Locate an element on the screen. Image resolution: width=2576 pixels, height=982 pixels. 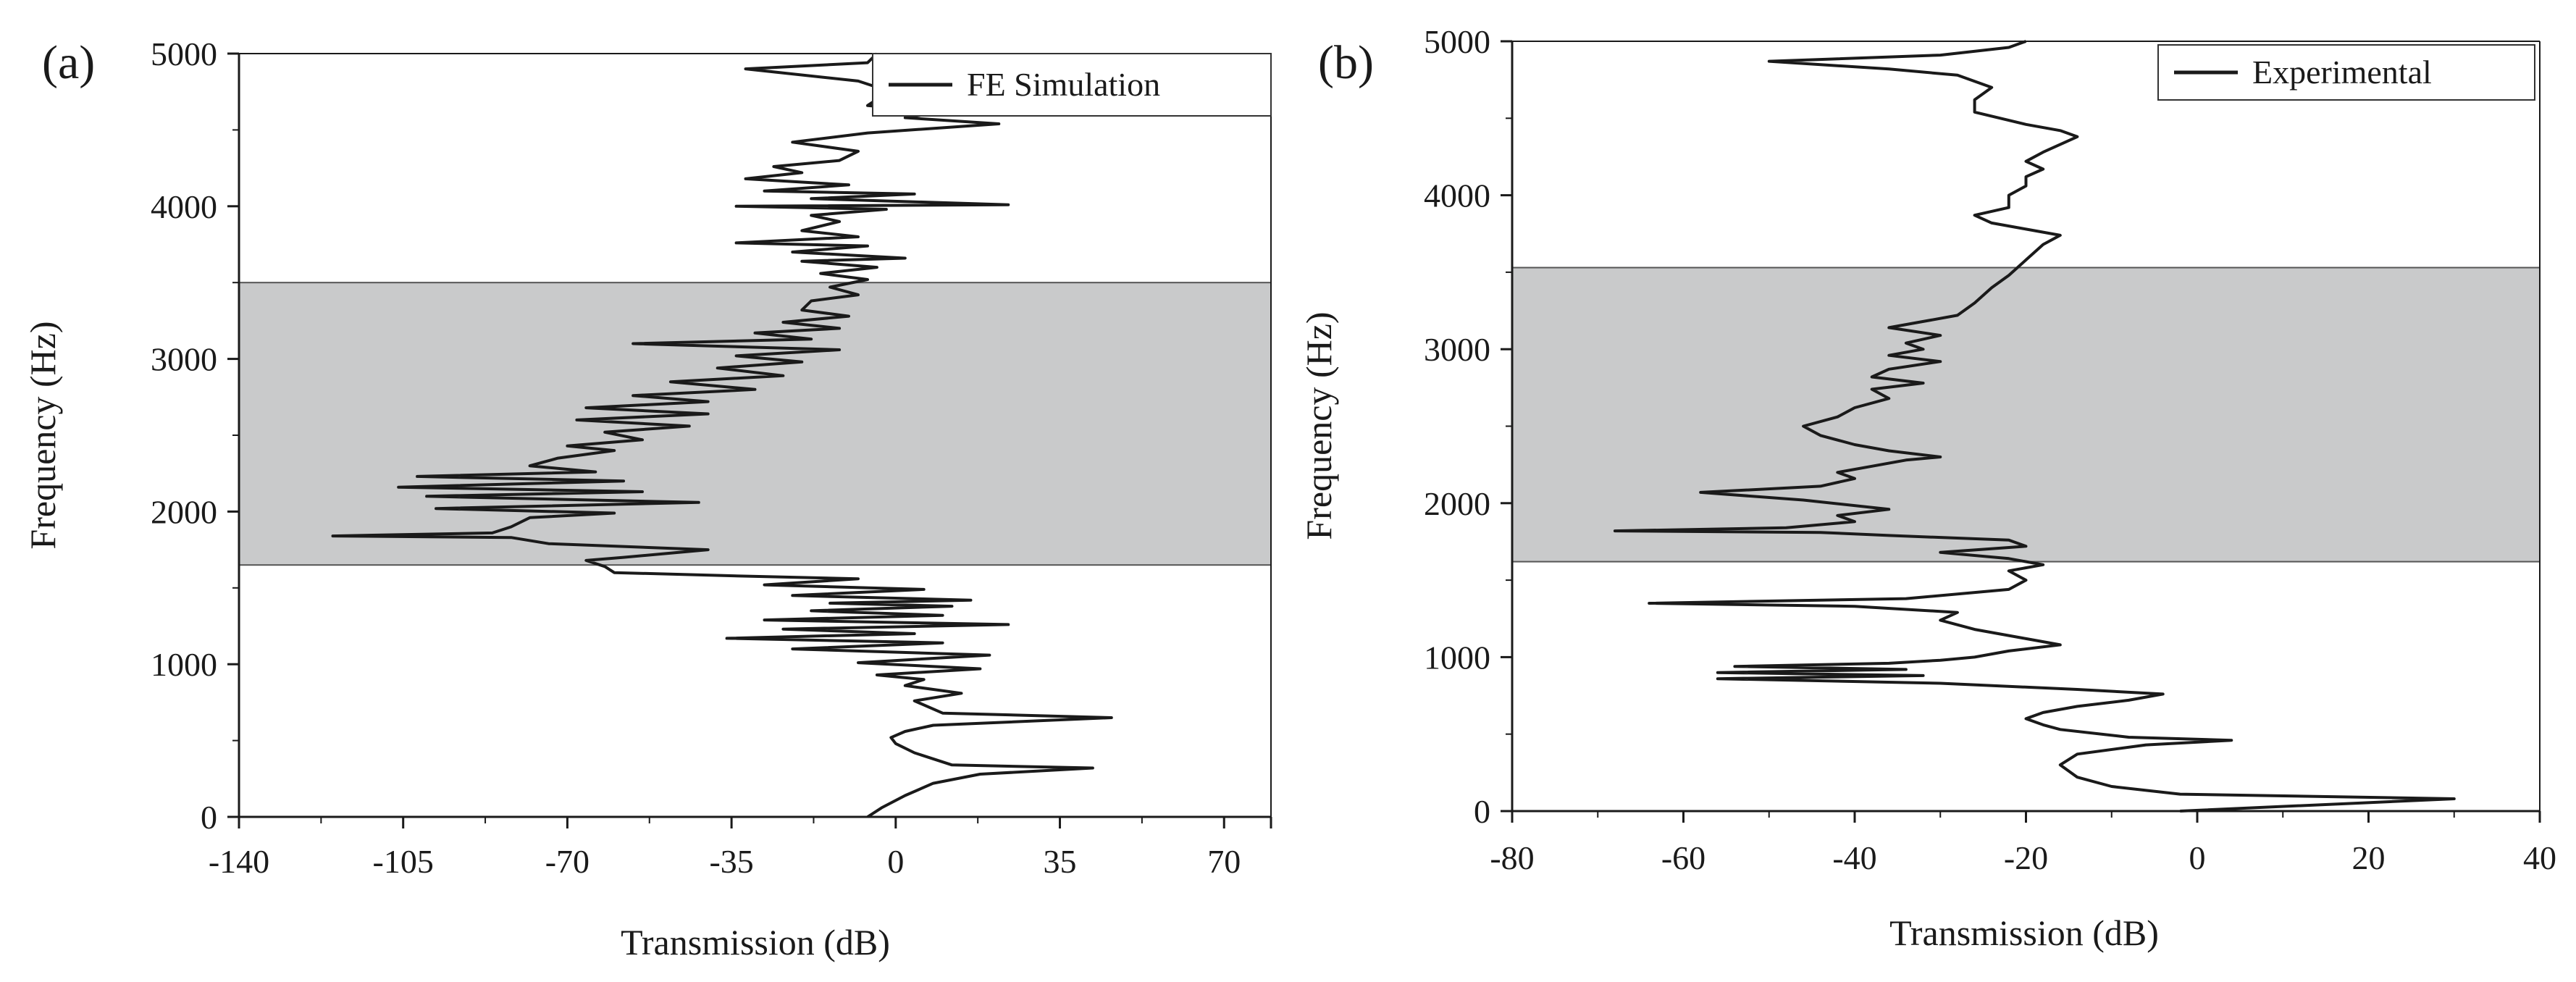
x-tick-label: -60 is located at coordinates (1683, 857).